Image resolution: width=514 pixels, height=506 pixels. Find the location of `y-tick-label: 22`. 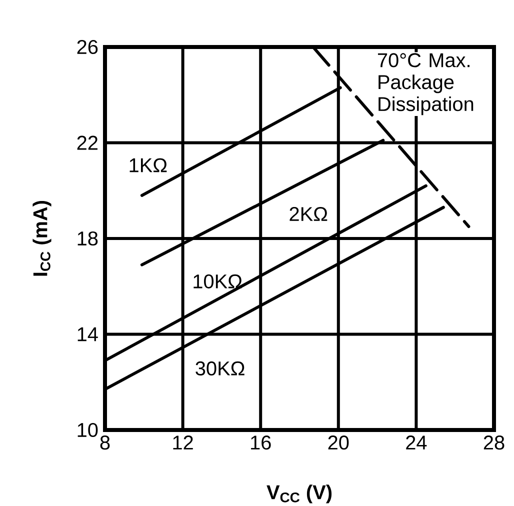

y-tick-label: 22 is located at coordinates (87, 143).